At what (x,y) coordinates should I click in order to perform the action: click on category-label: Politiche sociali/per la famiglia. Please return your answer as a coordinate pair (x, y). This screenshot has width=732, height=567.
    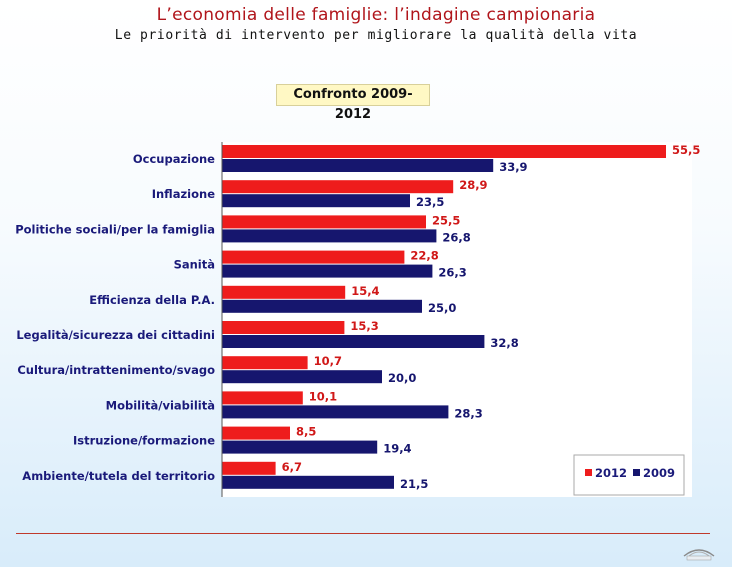
    Looking at the image, I should click on (115, 229).